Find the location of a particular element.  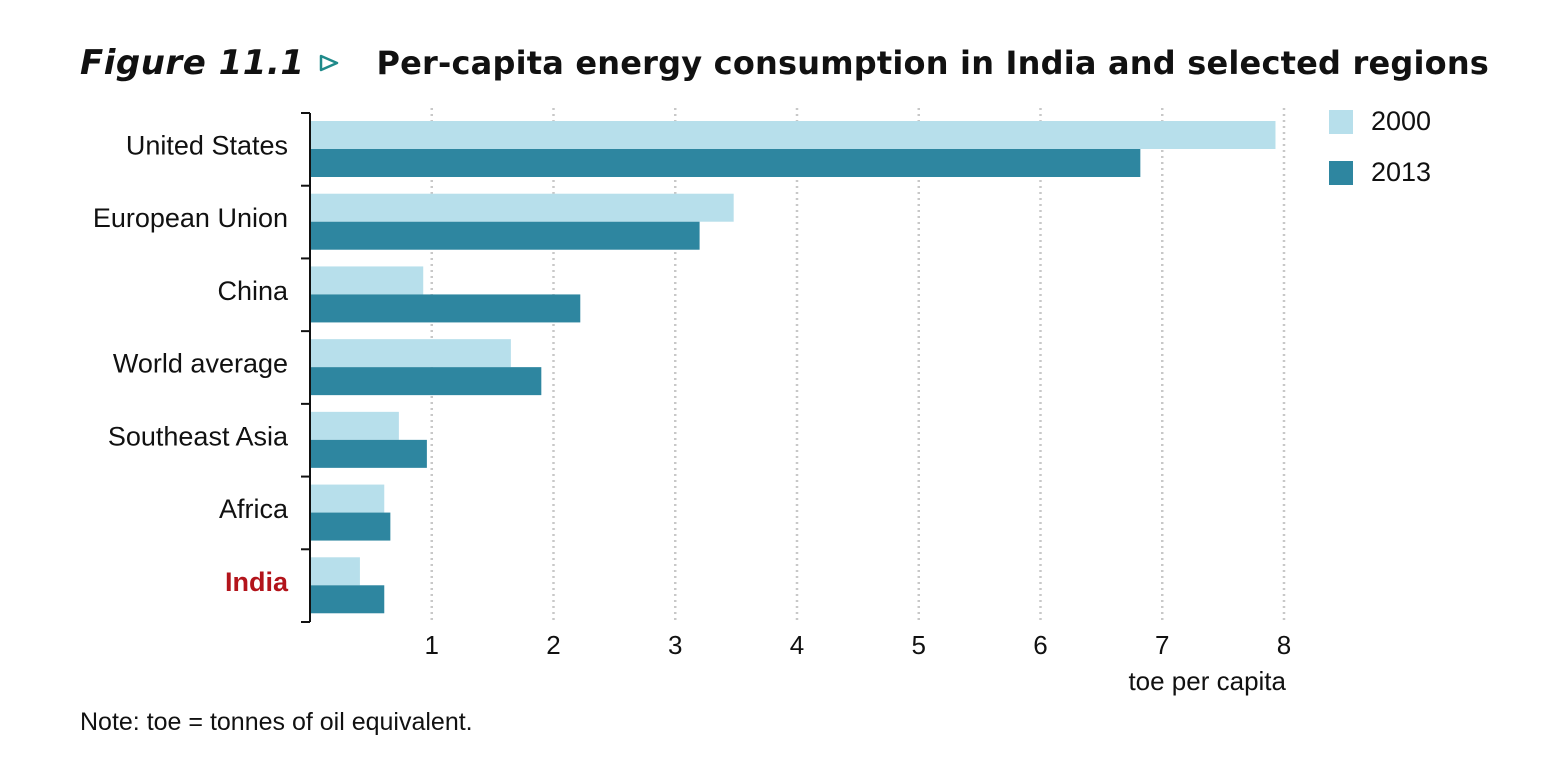

bar-china-2013 is located at coordinates (445, 308).